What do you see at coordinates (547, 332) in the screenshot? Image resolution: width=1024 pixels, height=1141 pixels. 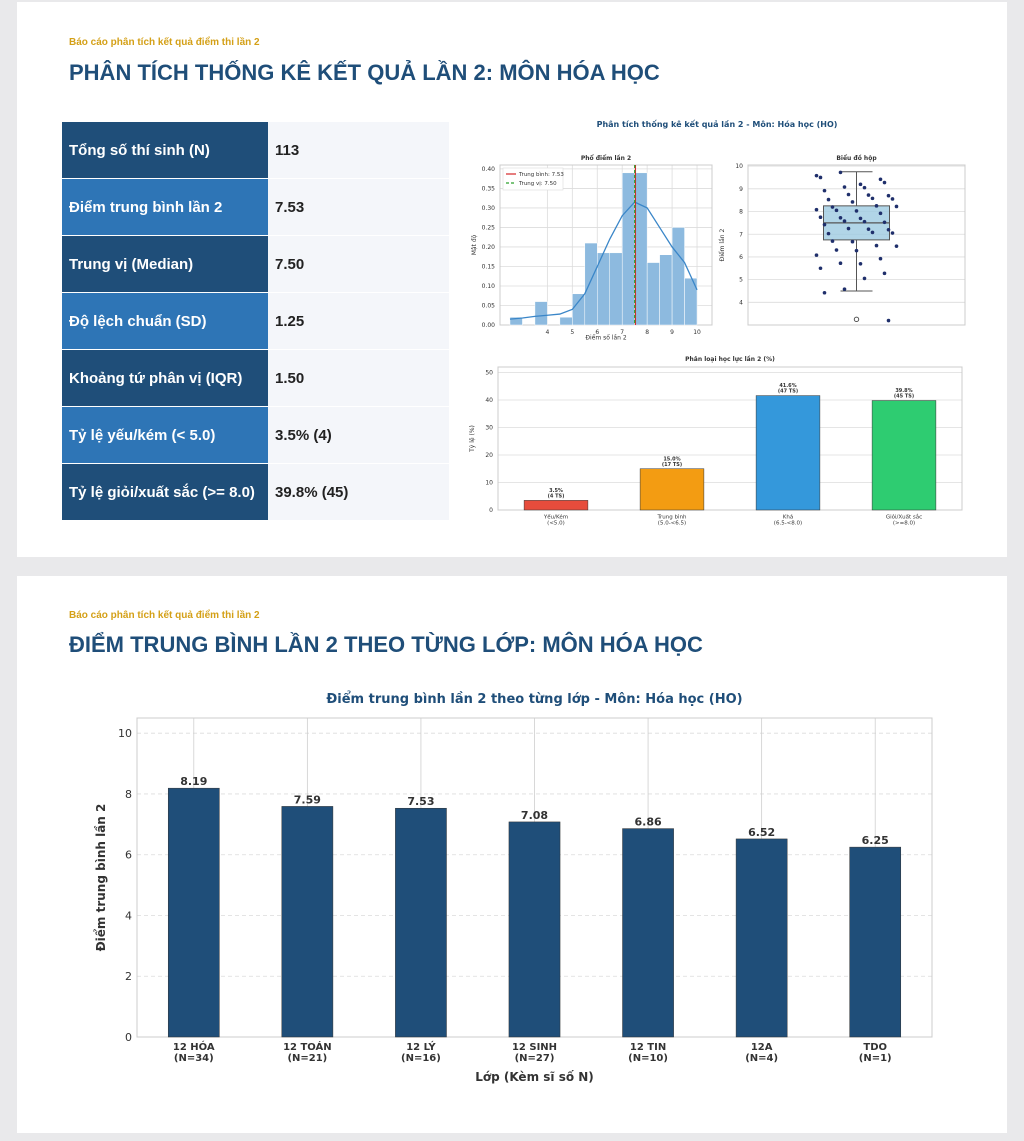 I see `x-tick-label: 4` at bounding box center [547, 332].